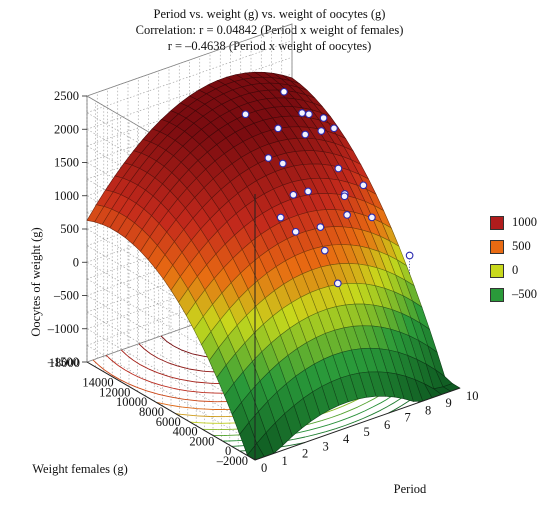  I want to click on y-tick-label: 2000, so click(201, 441).